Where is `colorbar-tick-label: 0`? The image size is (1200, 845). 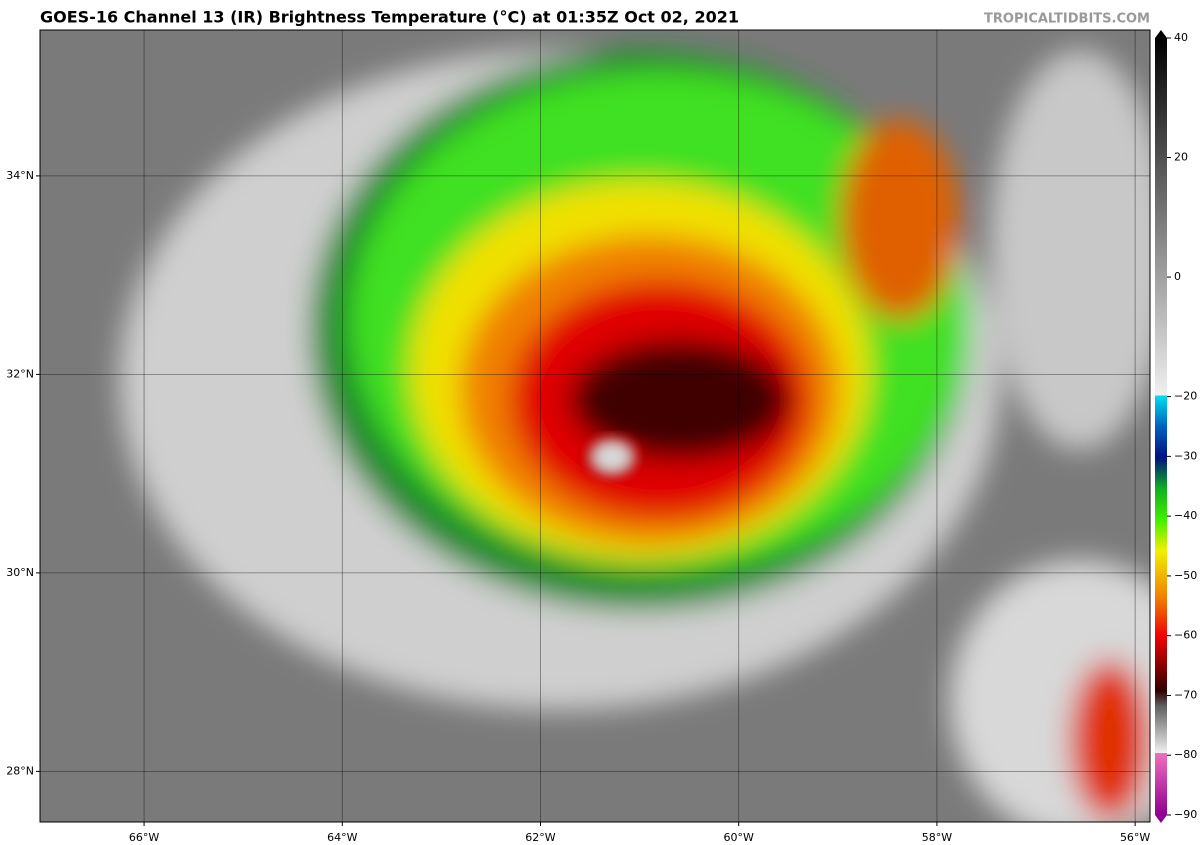
colorbar-tick-label: 0 is located at coordinates (1177, 276).